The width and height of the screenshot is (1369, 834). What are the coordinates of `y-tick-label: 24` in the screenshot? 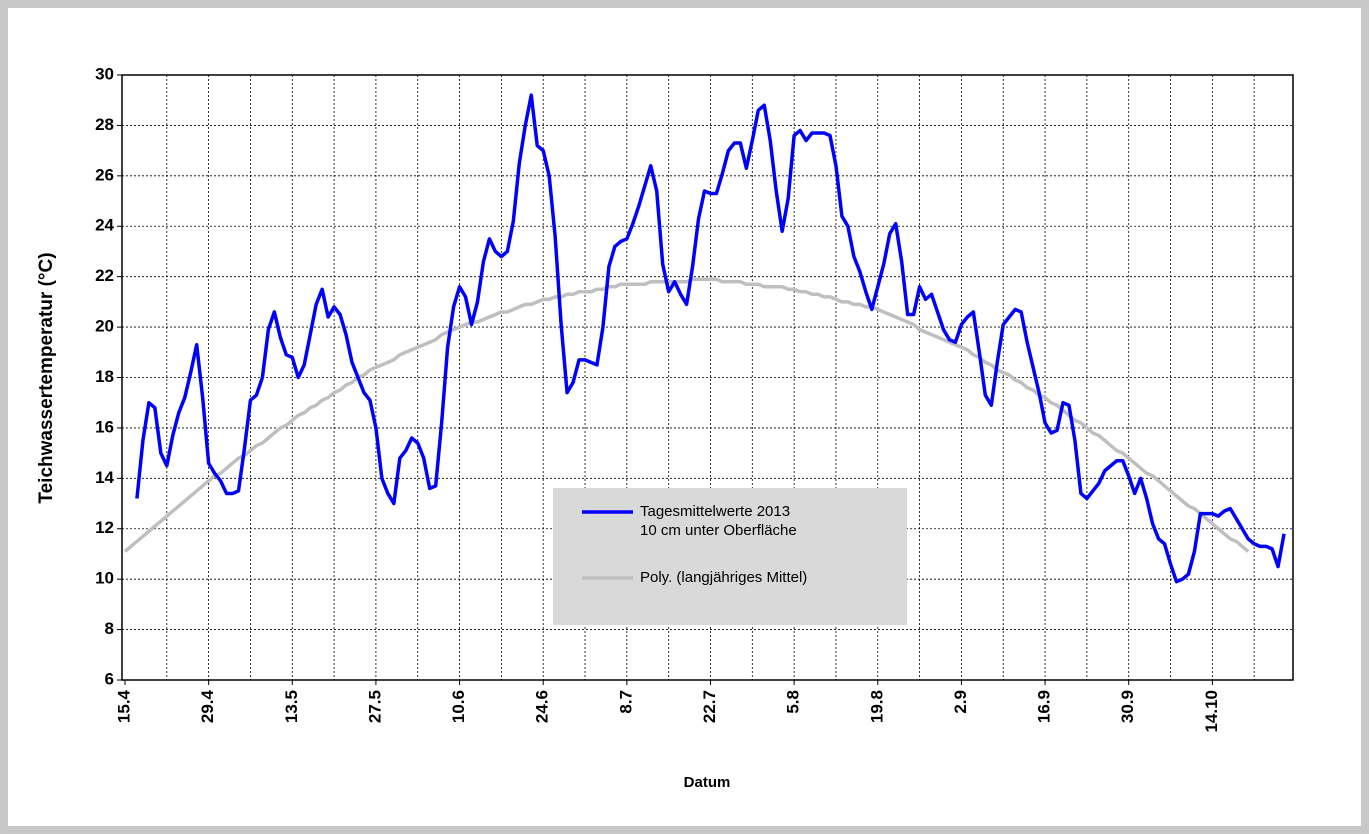 It's located at (104, 225).